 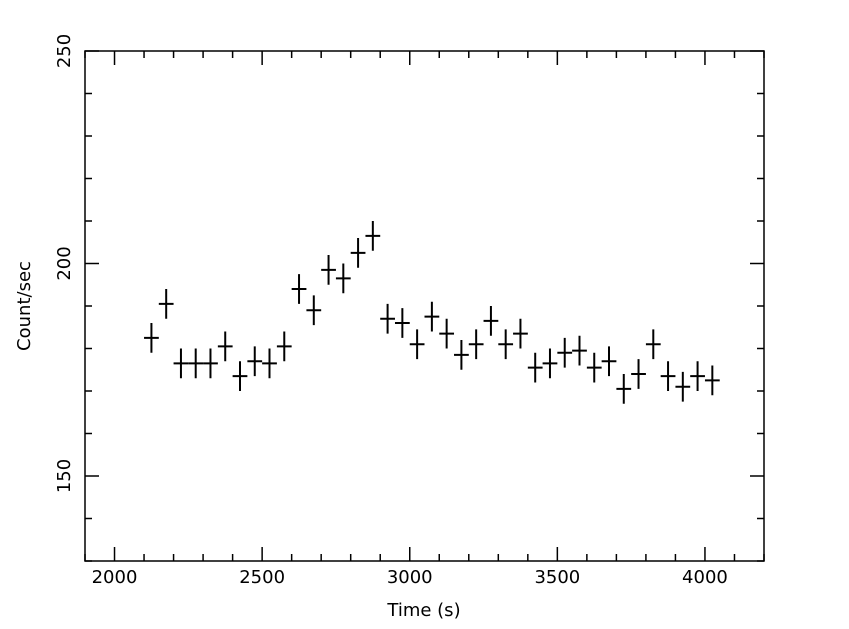 I want to click on x-tick-label: 4000, so click(x=705, y=577).